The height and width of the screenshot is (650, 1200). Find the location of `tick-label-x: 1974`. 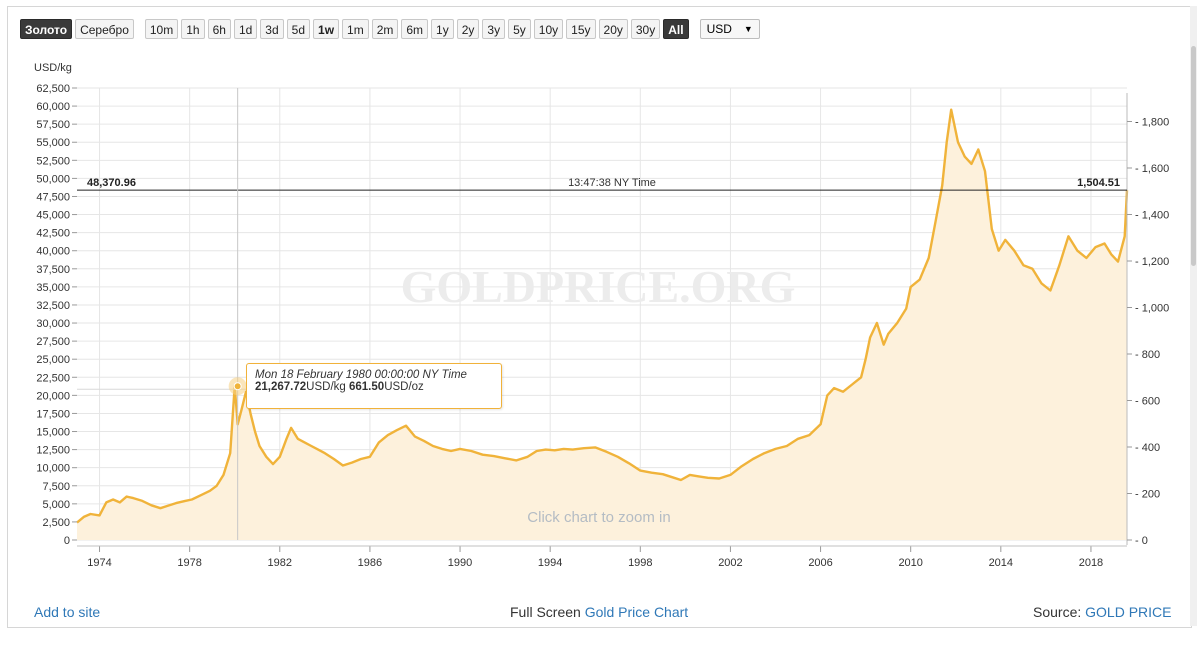

tick-label-x: 1974 is located at coordinates (99, 563).